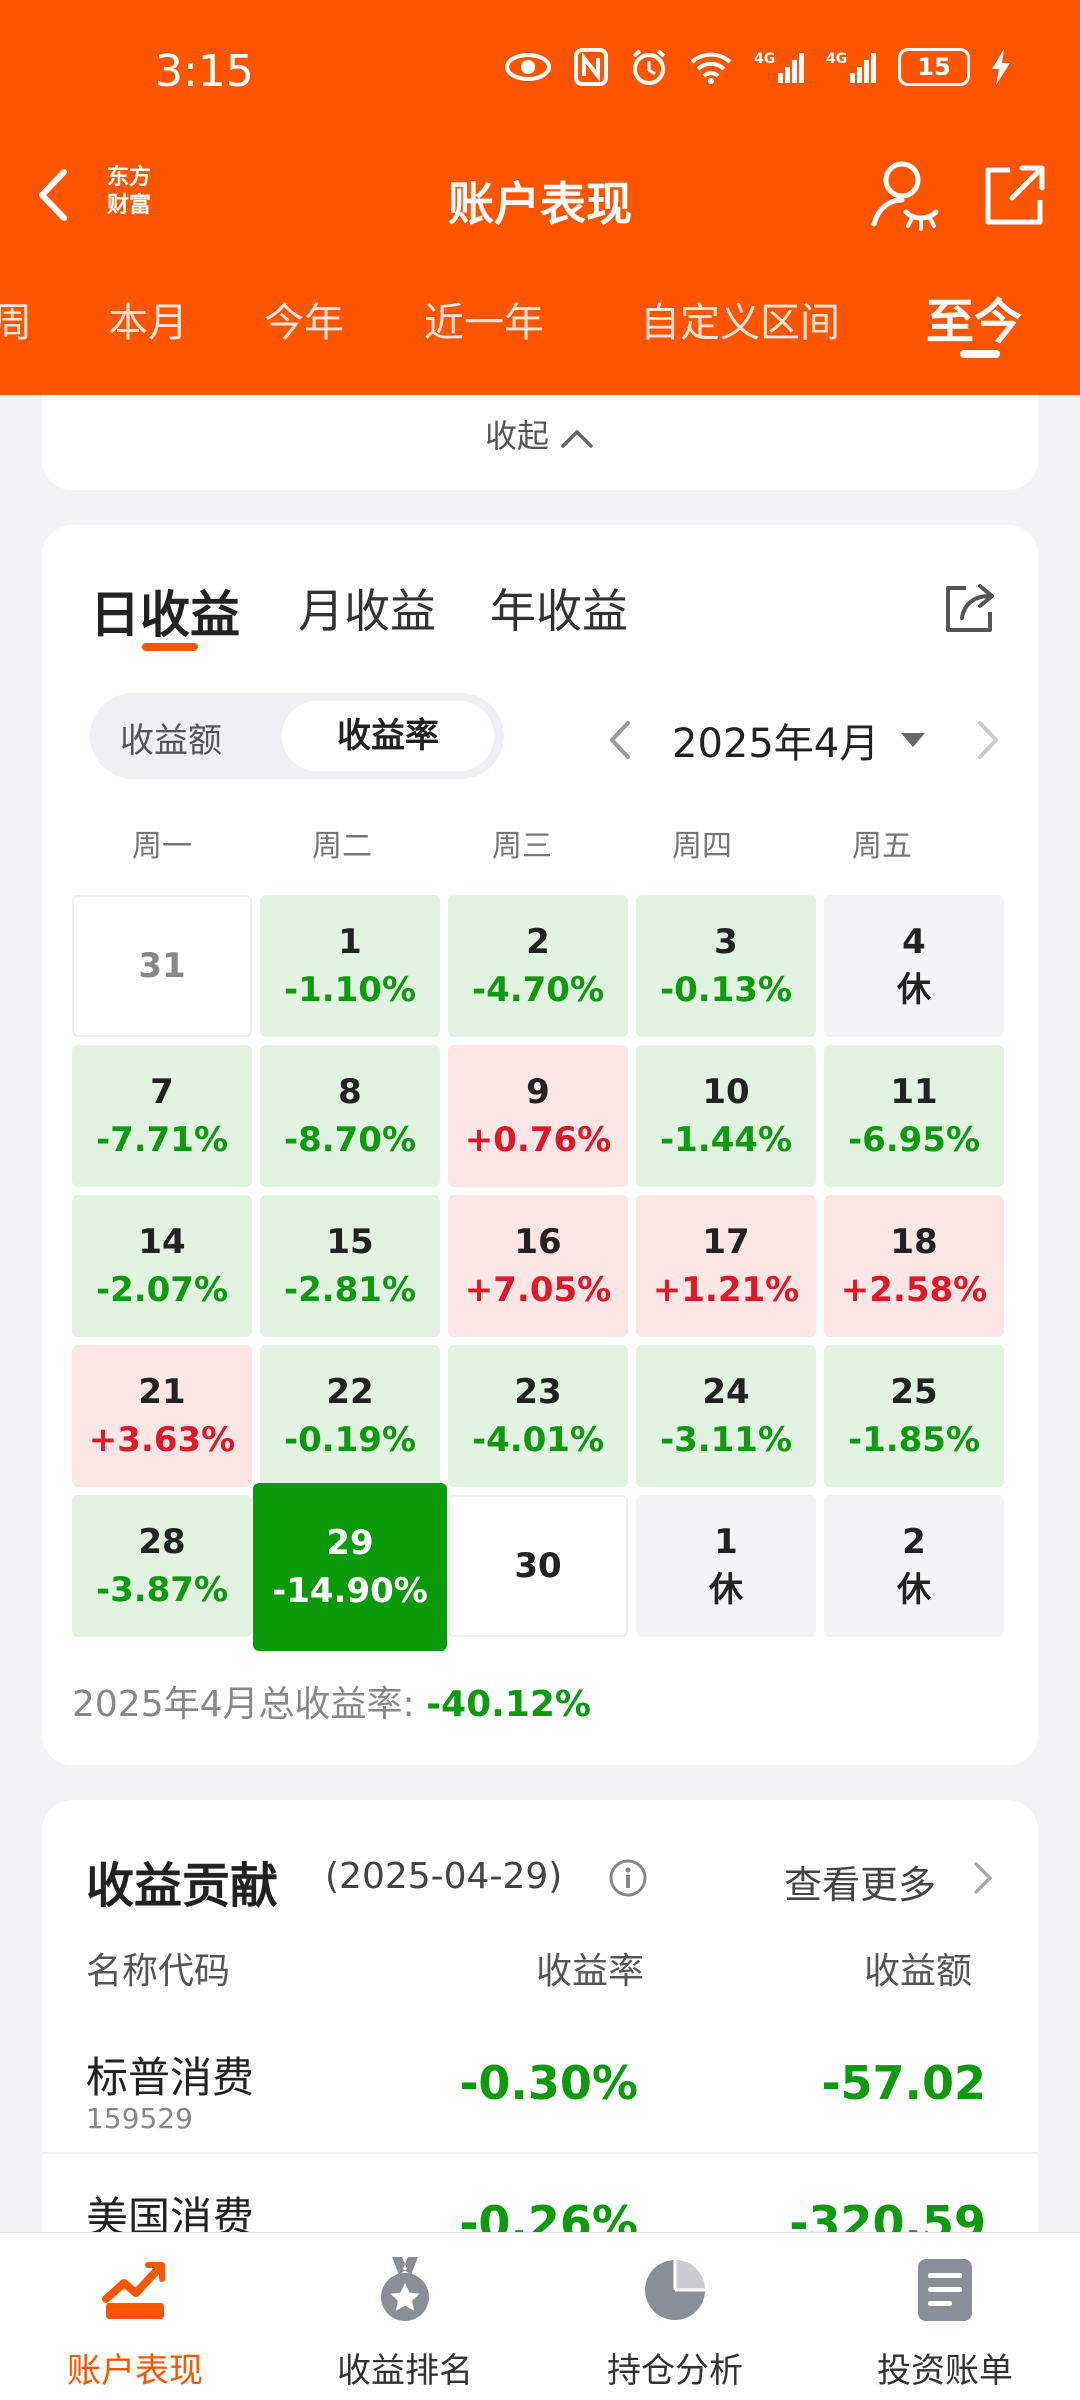  I want to click on prev-month-button, so click(622, 740).